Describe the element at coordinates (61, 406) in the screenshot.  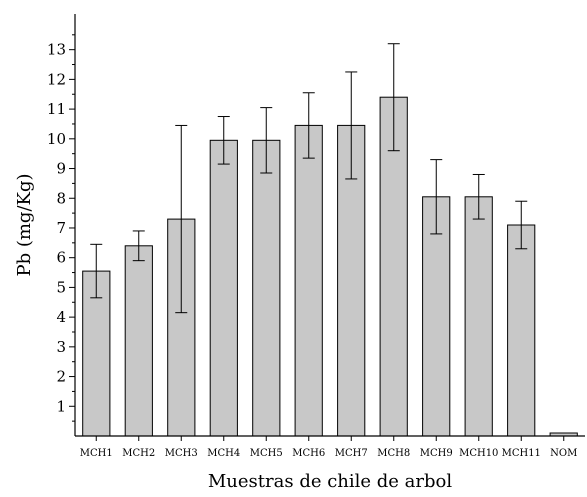
I see `y-tick-label: 1` at that location.